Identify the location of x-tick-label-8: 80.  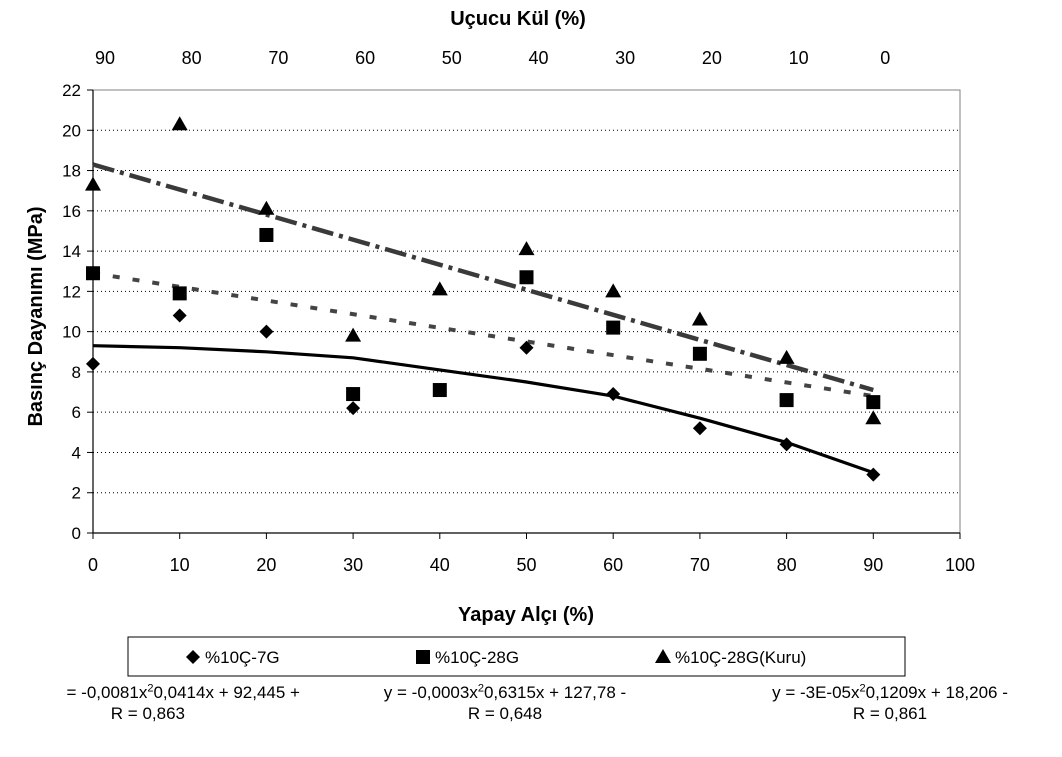
(787, 565).